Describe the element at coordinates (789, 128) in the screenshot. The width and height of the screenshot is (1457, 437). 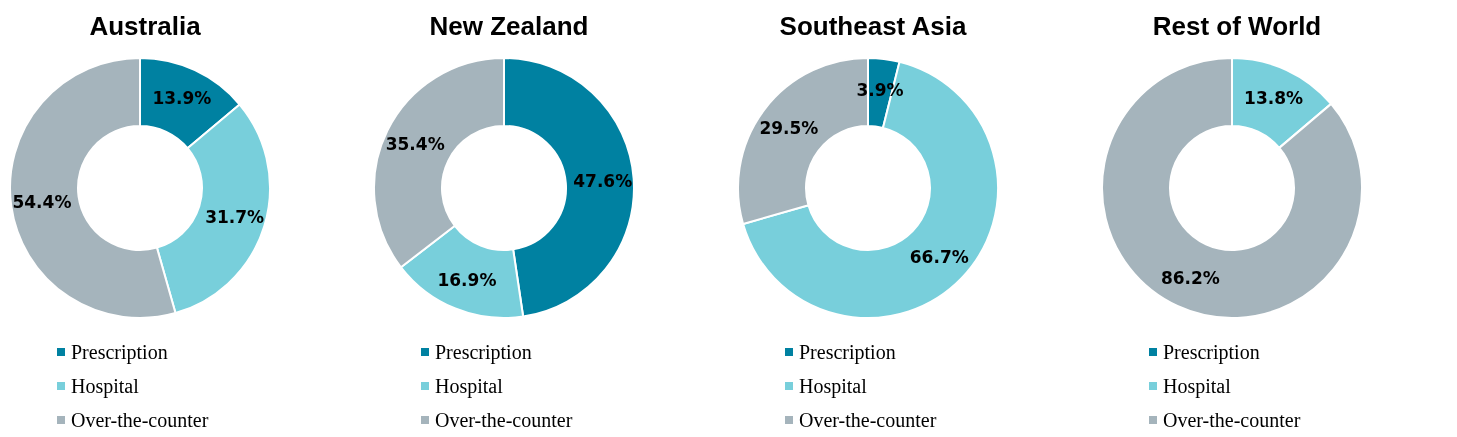
I see `data-label: 29.5%` at that location.